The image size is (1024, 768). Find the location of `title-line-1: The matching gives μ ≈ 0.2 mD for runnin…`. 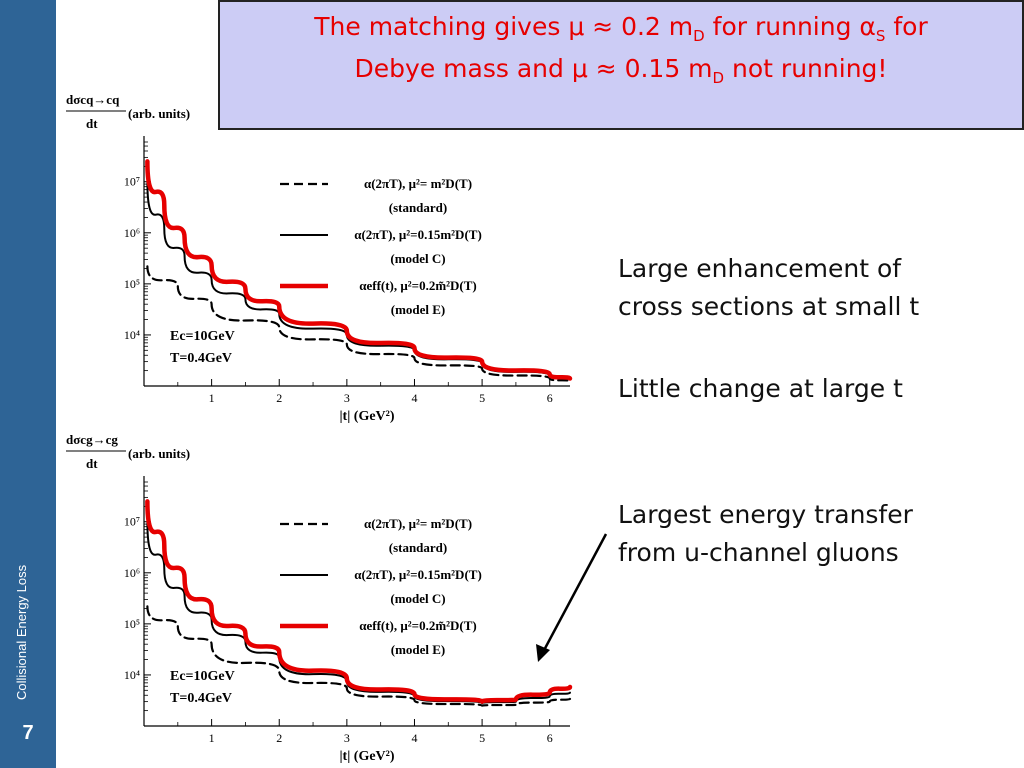

title-line-1: The matching gives μ ≈ 0.2 mD for runnin… is located at coordinates (621, 28).